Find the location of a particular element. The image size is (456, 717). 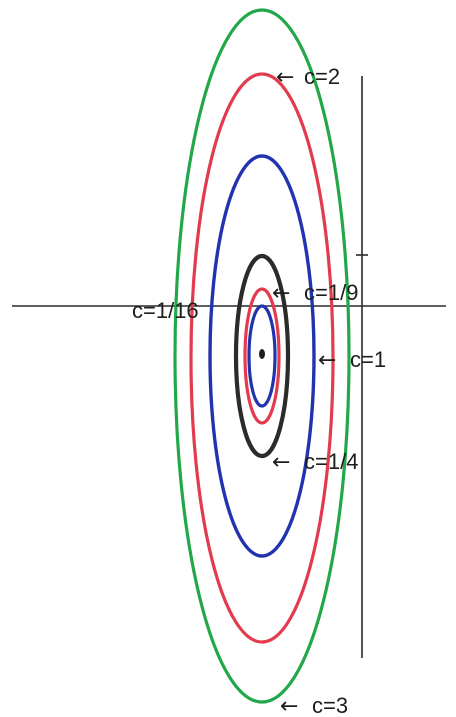

label-text: c=1/9 is located at coordinates (331, 292).